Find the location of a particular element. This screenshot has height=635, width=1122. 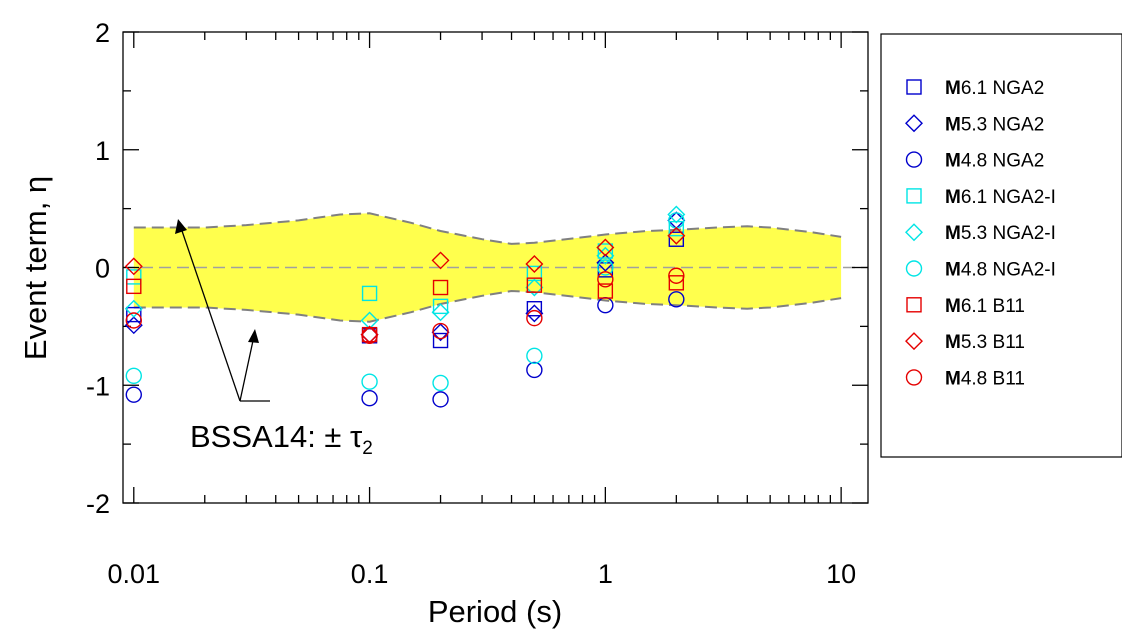

legend-item: M5.3 NGA2 is located at coordinates (974, 124).